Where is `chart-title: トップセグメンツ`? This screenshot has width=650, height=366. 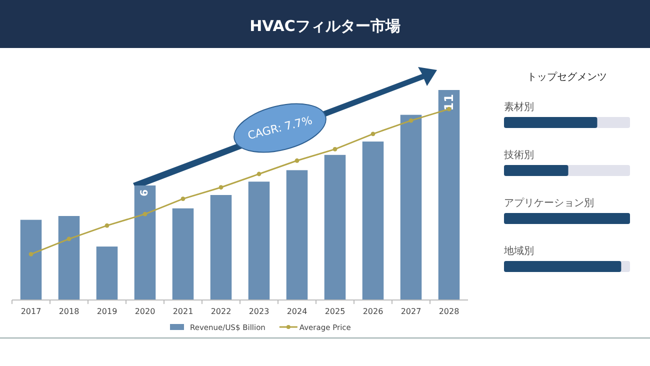 chart-title: トップセグメンツ is located at coordinates (567, 77).